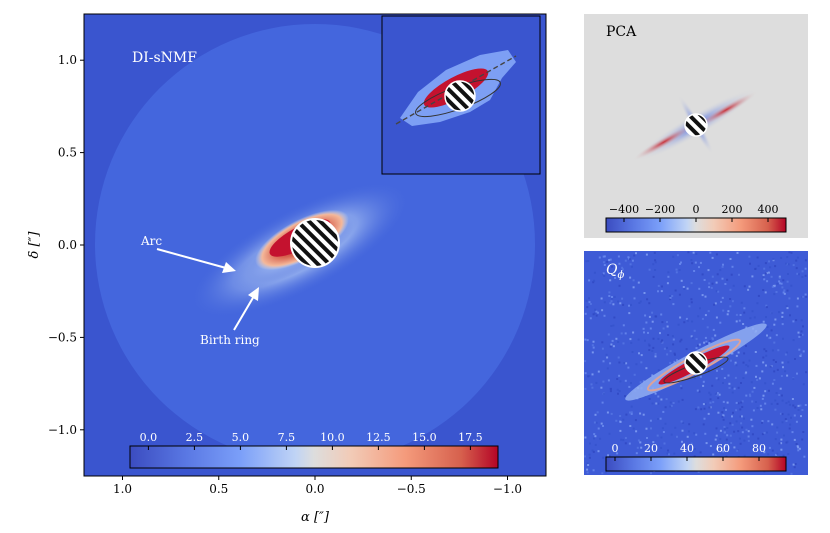 This screenshot has width=830, height=533. What do you see at coordinates (191, 258) in the screenshot?
I see `arc-arrow` at bounding box center [191, 258].